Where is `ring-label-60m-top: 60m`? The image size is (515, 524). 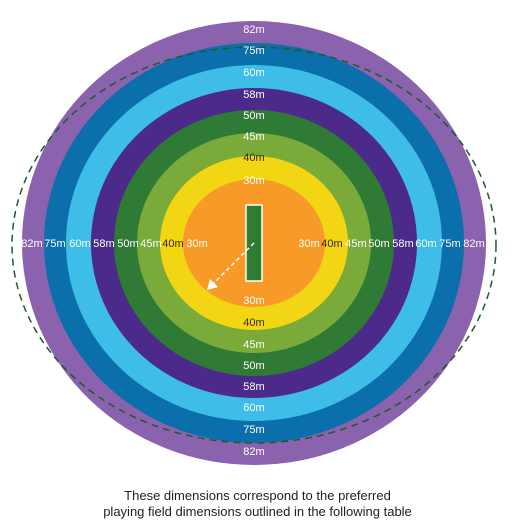 ring-label-60m-top: 60m is located at coordinates (253, 73).